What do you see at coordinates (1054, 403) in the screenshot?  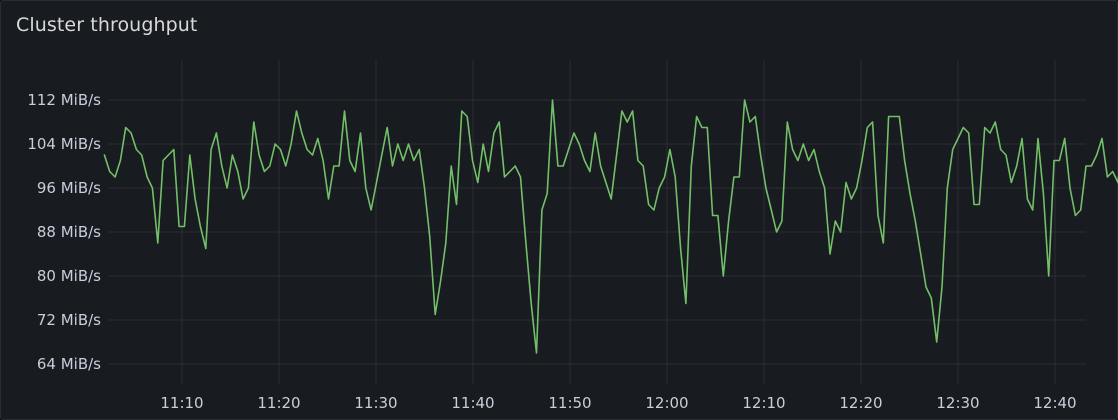 I see `x-tick-label: 12:40` at bounding box center [1054, 403].